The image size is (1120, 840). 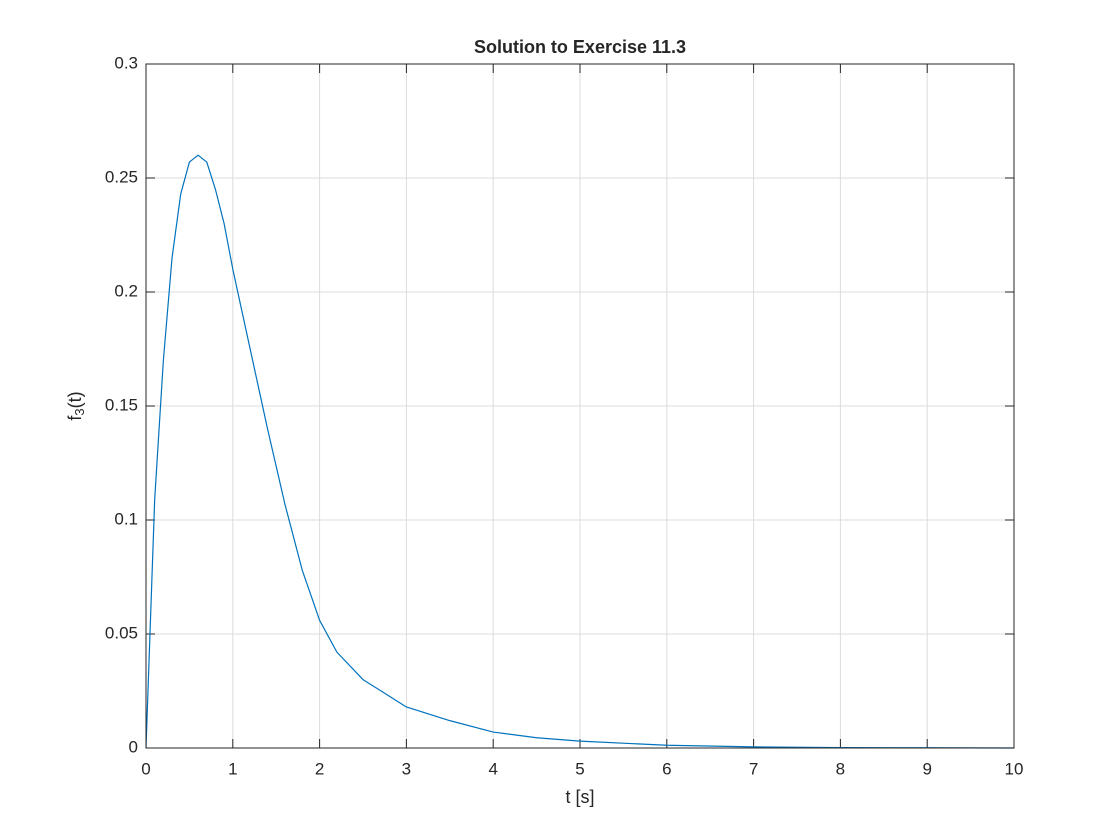 I want to click on y-label-base: f, so click(x=75, y=418).